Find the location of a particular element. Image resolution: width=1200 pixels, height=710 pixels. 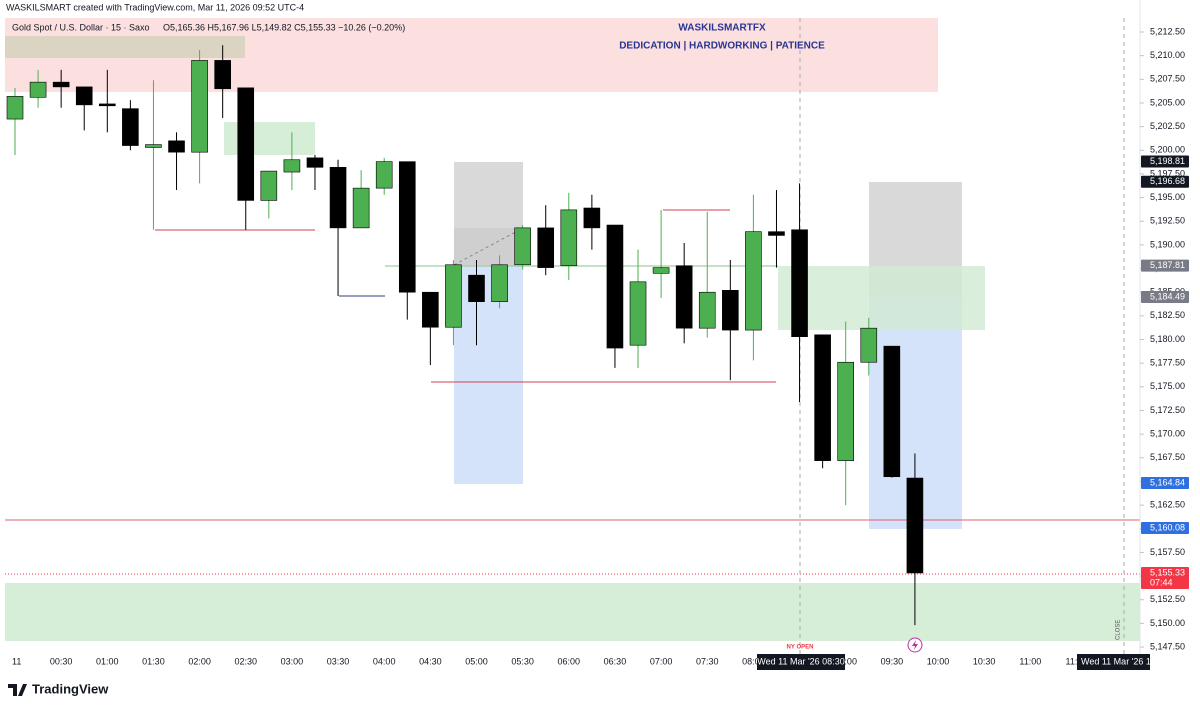

crosshair-label: Wed 11 Mar '26 12 is located at coordinates (1113, 662).